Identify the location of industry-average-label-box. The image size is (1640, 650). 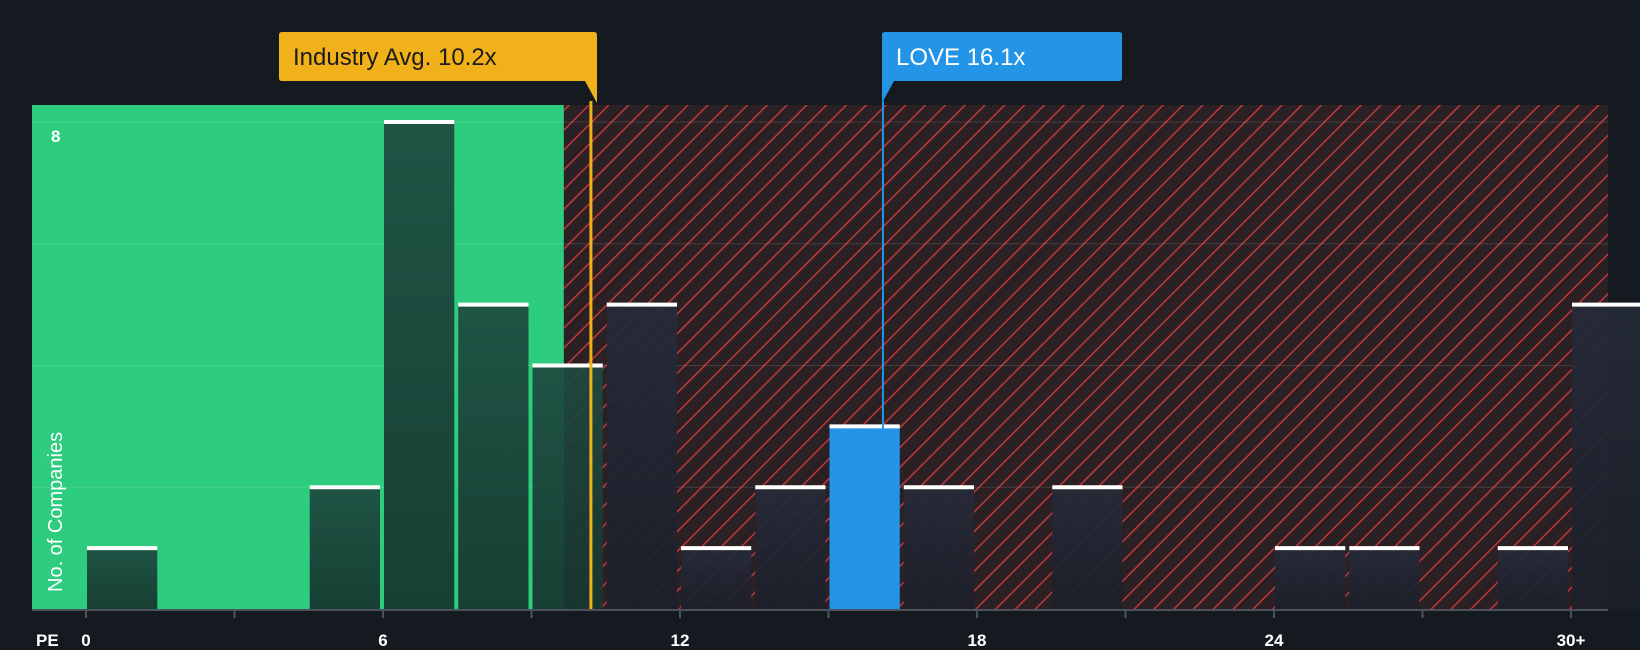
(438, 67).